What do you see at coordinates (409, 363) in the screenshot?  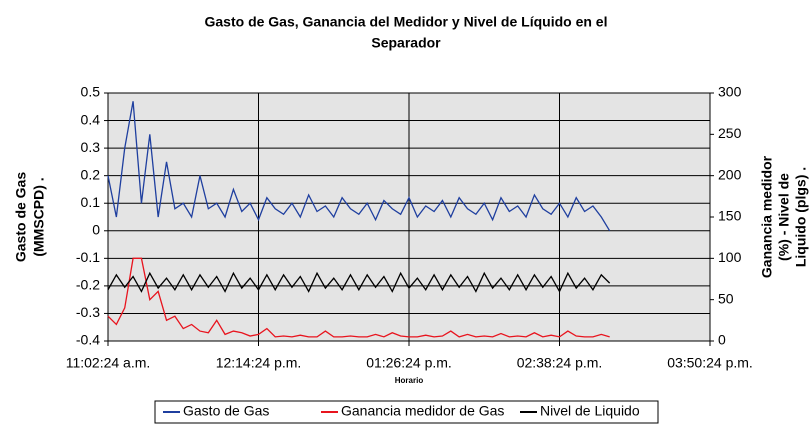 I see `x-tick-label: 01:26:24 p.m.` at bounding box center [409, 363].